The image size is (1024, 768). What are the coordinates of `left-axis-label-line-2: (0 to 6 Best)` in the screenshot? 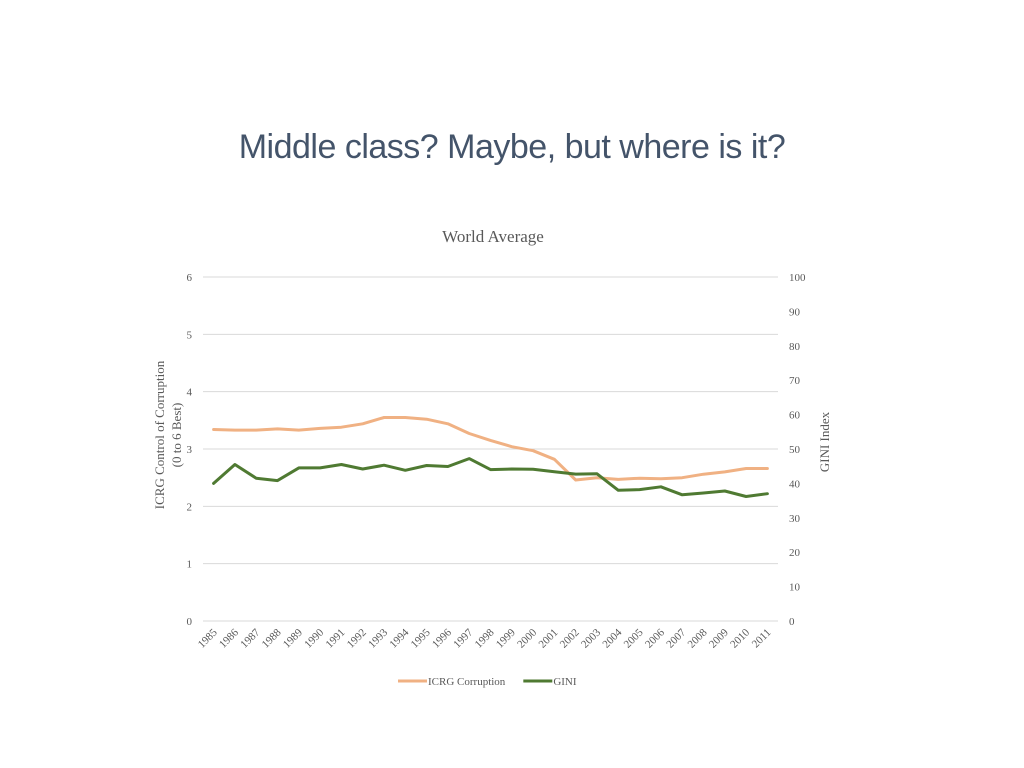 It's located at (176, 435).